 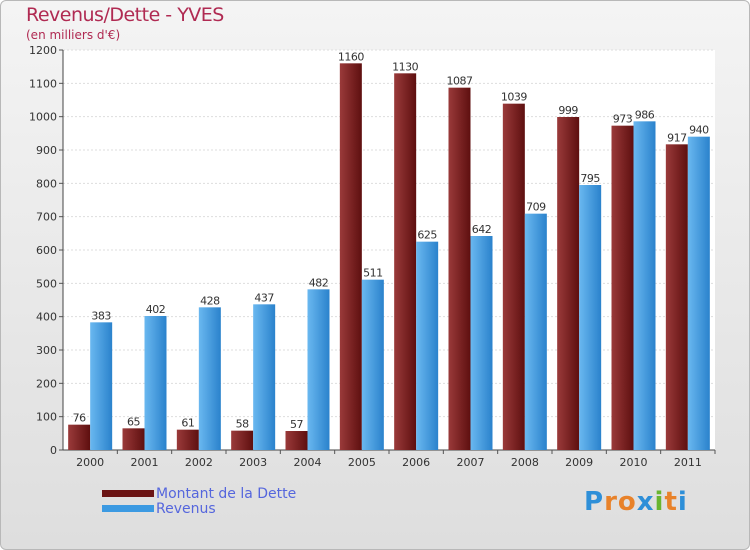 I want to click on logo-letter: P, so click(x=594, y=502).